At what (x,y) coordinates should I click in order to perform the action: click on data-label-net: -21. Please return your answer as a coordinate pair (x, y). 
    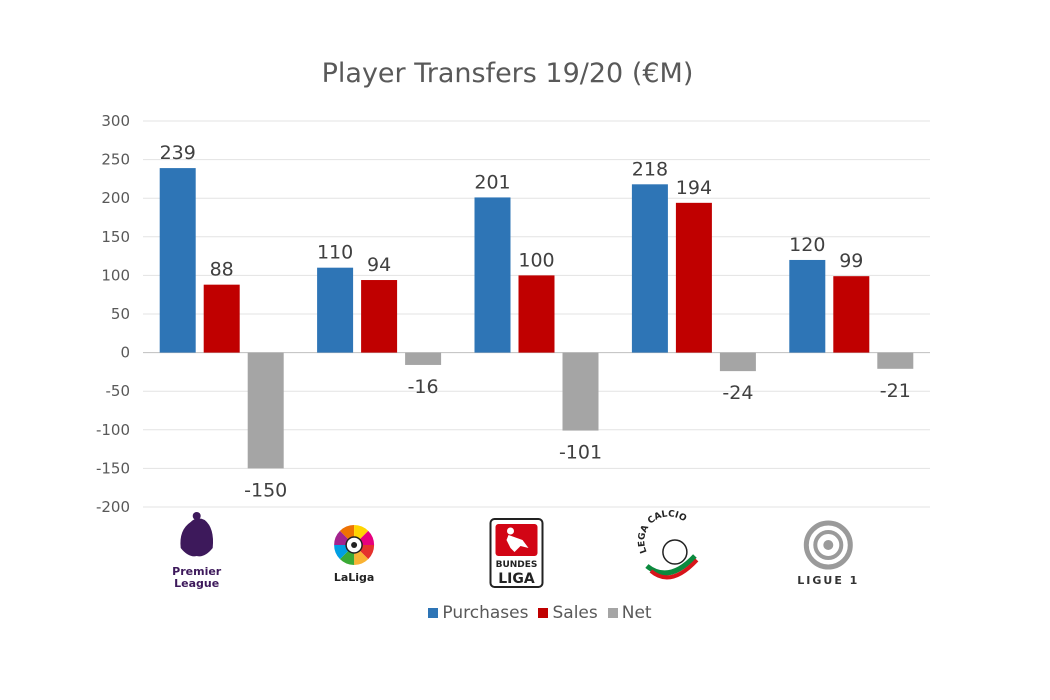
    Looking at the image, I should click on (895, 391).